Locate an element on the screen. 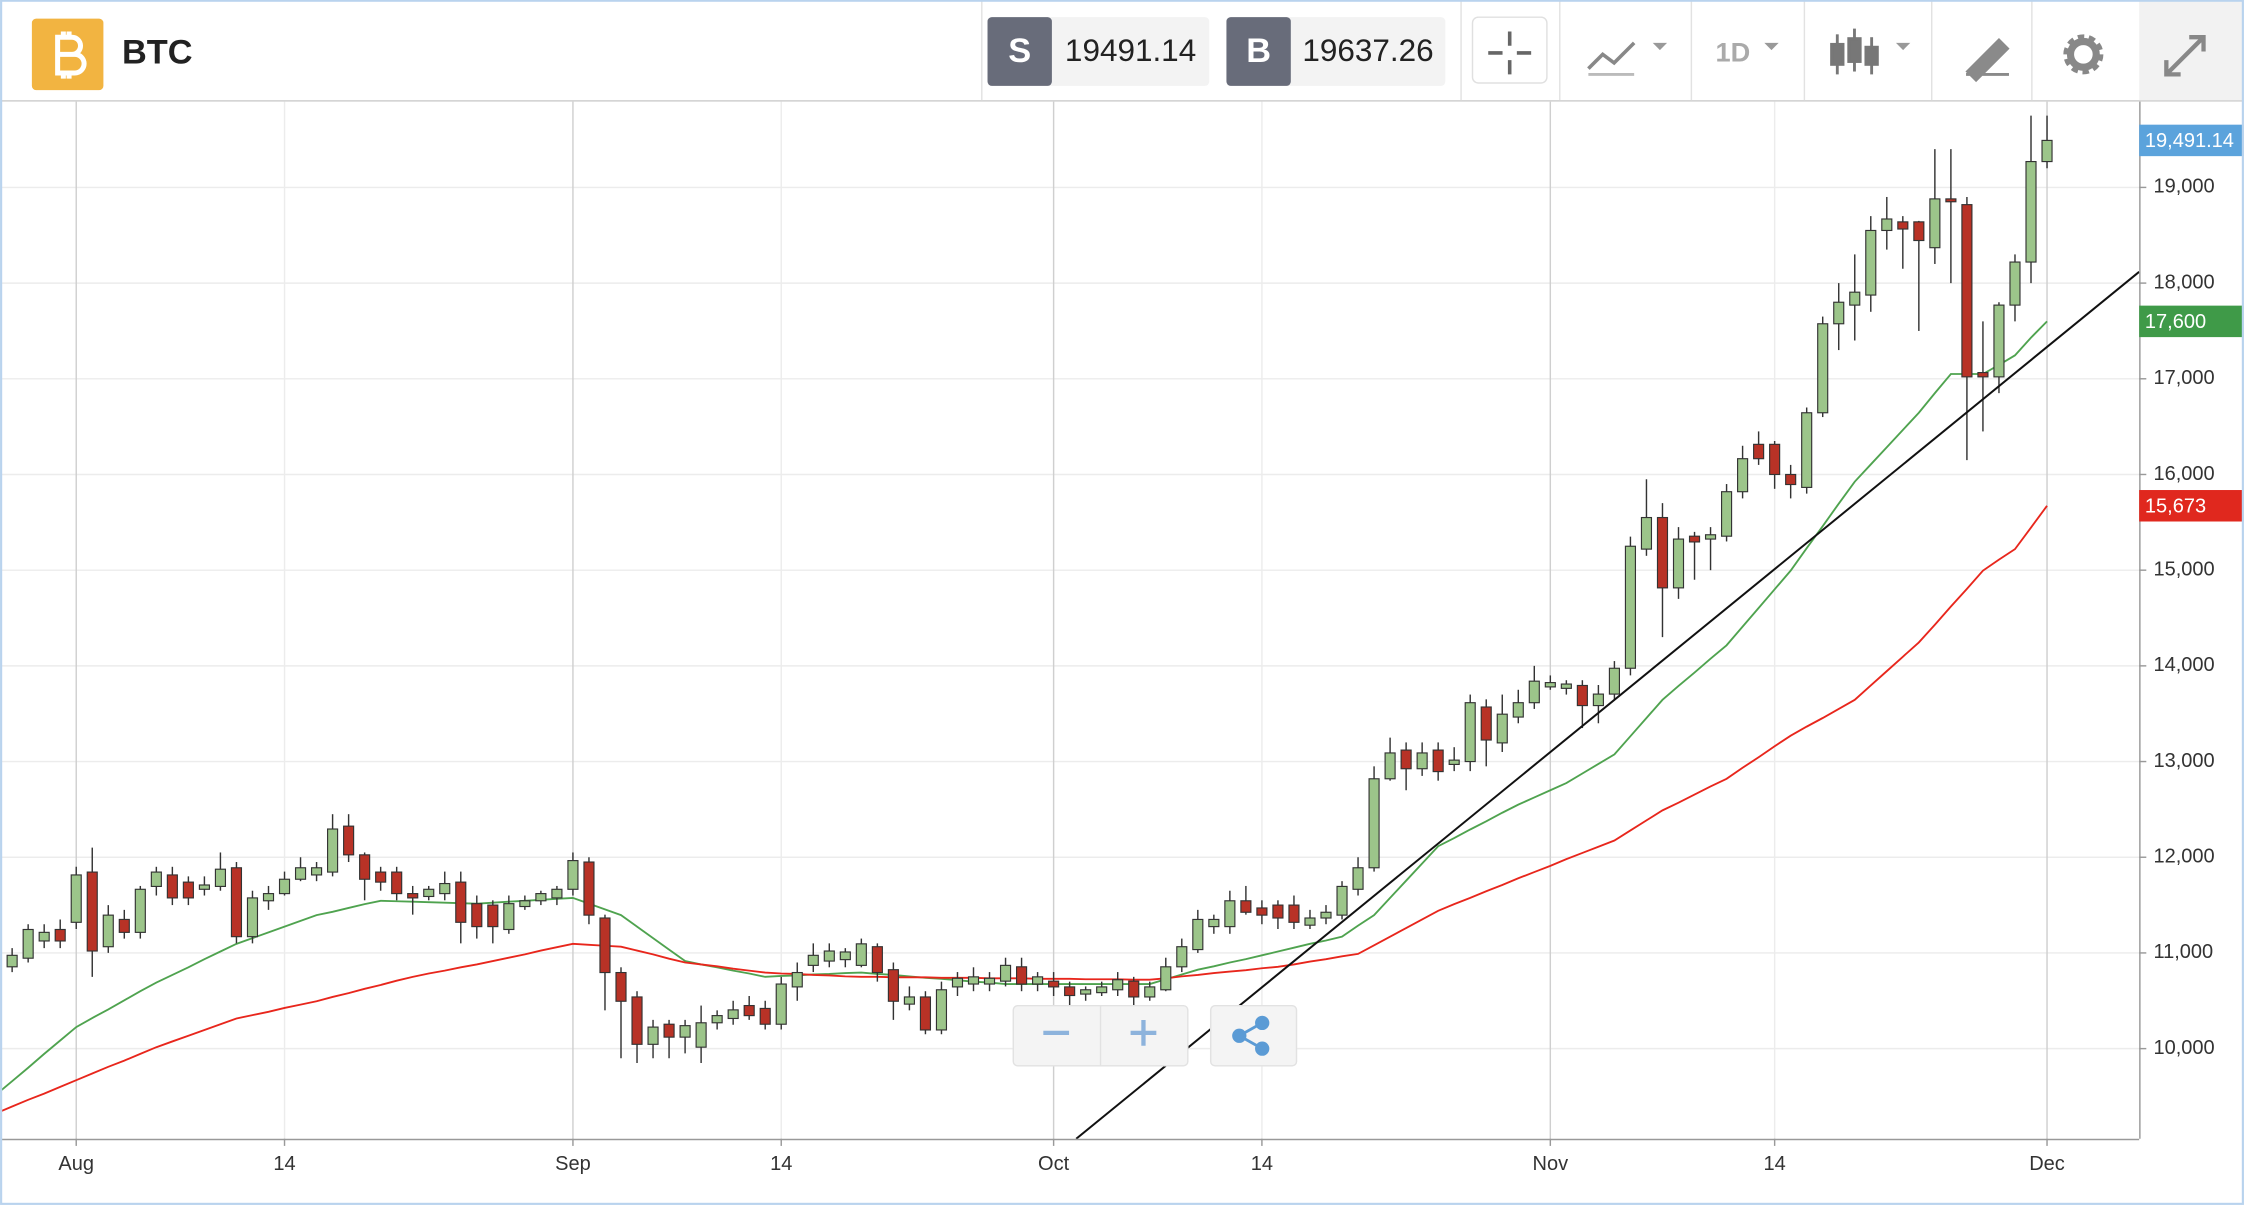 The width and height of the screenshot is (2244, 1206). coin-glyph is located at coordinates (71, 55).